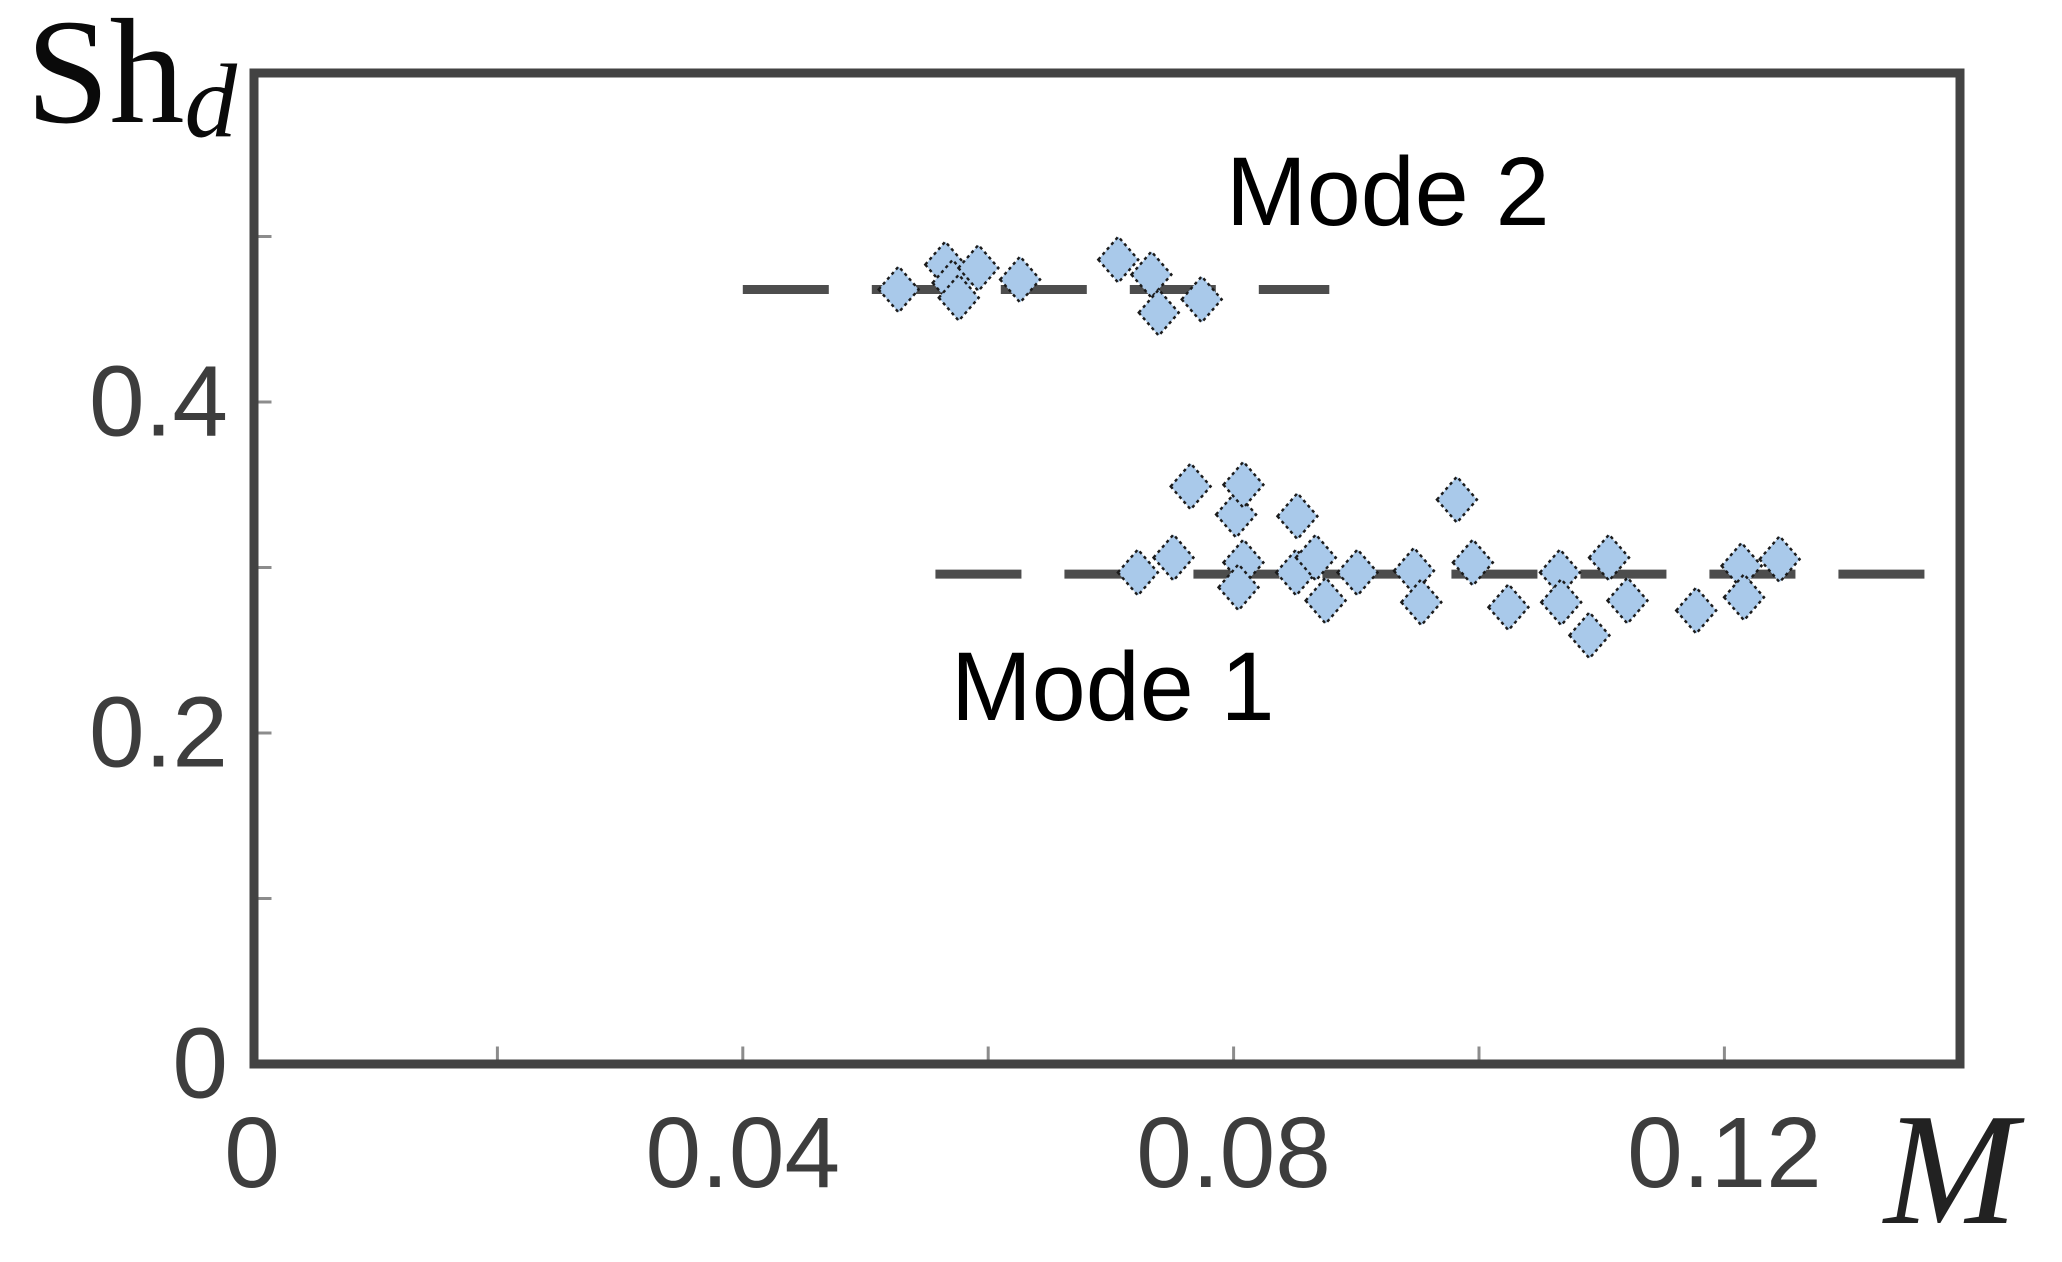 This screenshot has height=1262, width=2062. What do you see at coordinates (158, 732) in the screenshot?
I see `y-tick-label: 0.2` at bounding box center [158, 732].